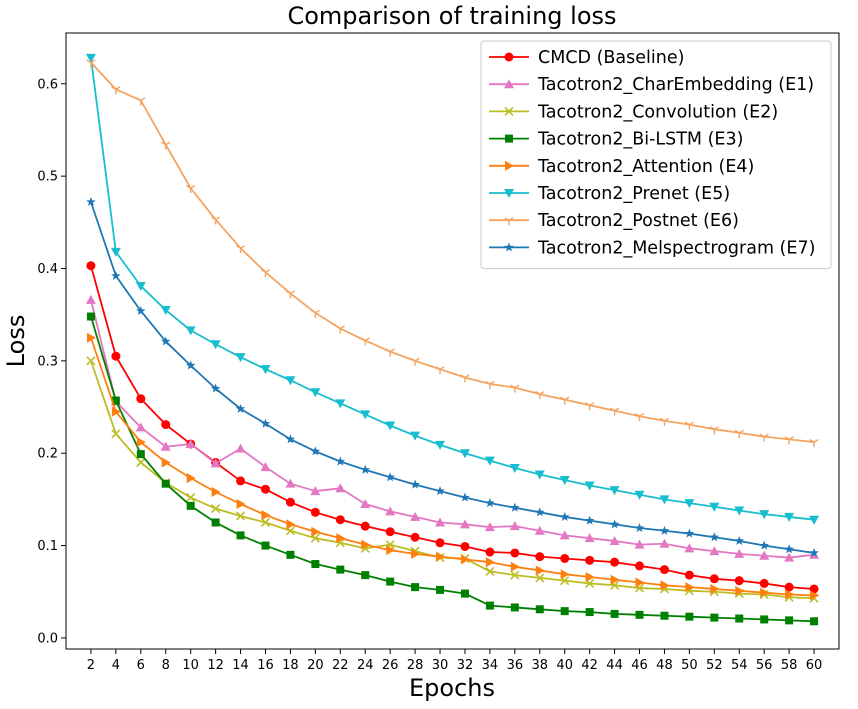  Describe the element at coordinates (515, 665) in the screenshot. I see `x-tick-label: 36` at that location.